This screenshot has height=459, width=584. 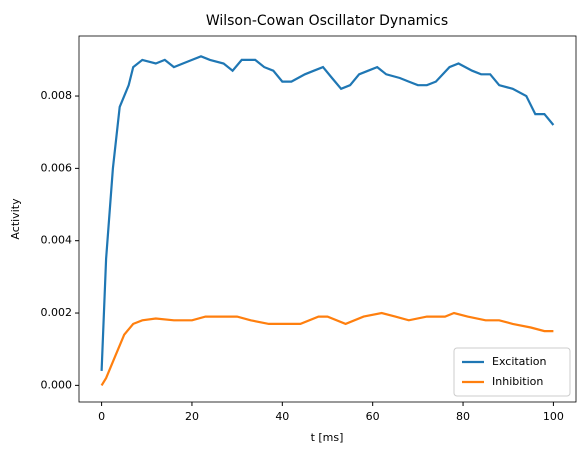 What do you see at coordinates (327, 437) in the screenshot?
I see `x-axis-label: t [ms]` at bounding box center [327, 437].